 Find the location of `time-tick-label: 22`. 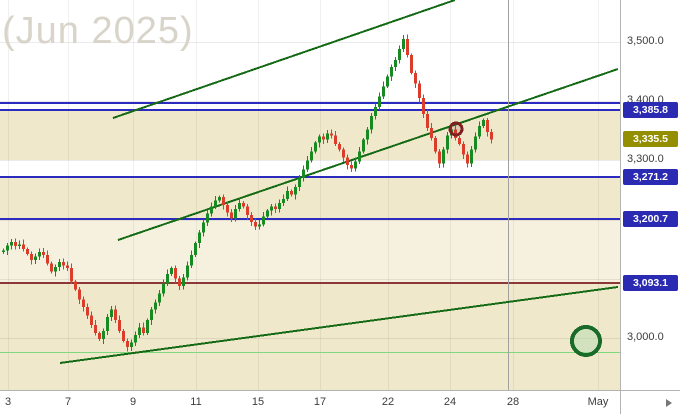

time-tick-label: 22 is located at coordinates (388, 402).